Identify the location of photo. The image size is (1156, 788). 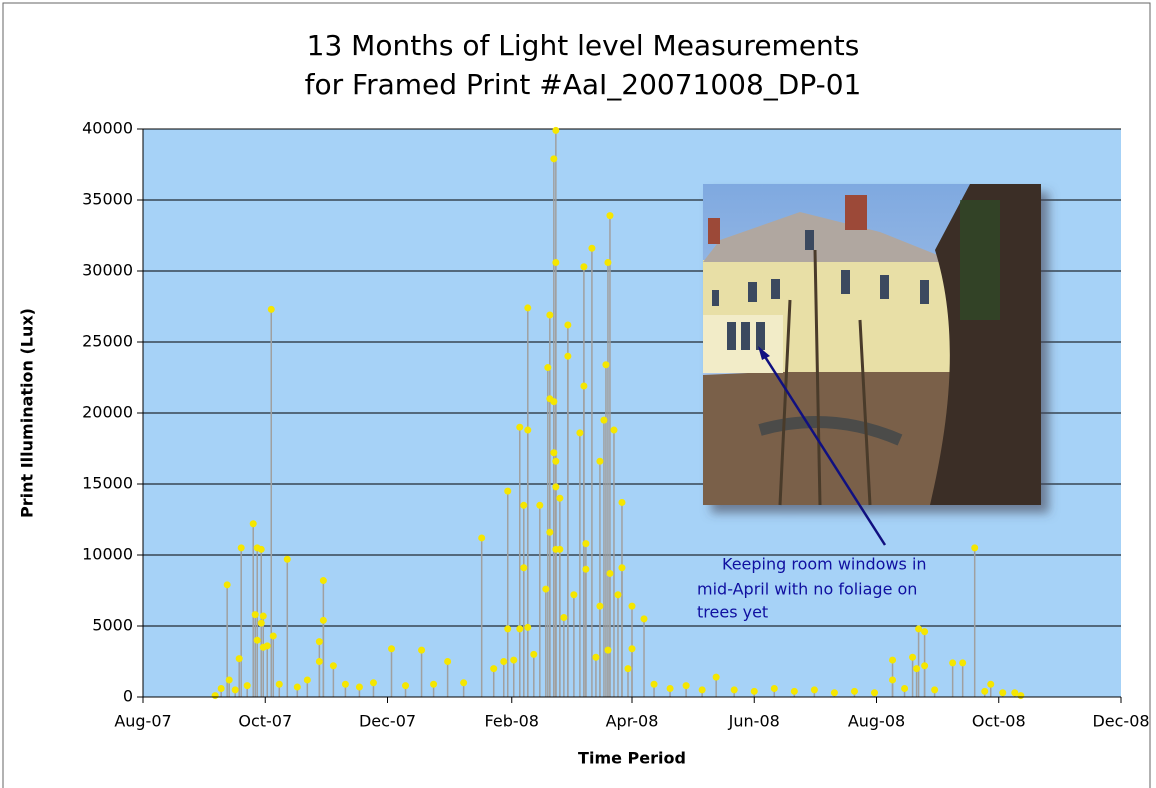
(872, 345).